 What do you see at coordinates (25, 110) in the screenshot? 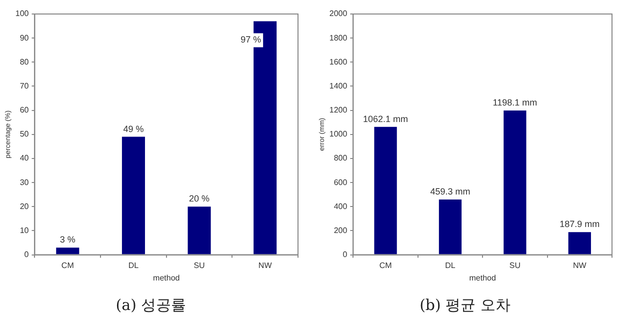
I see `y-tick-label: 60` at bounding box center [25, 110].